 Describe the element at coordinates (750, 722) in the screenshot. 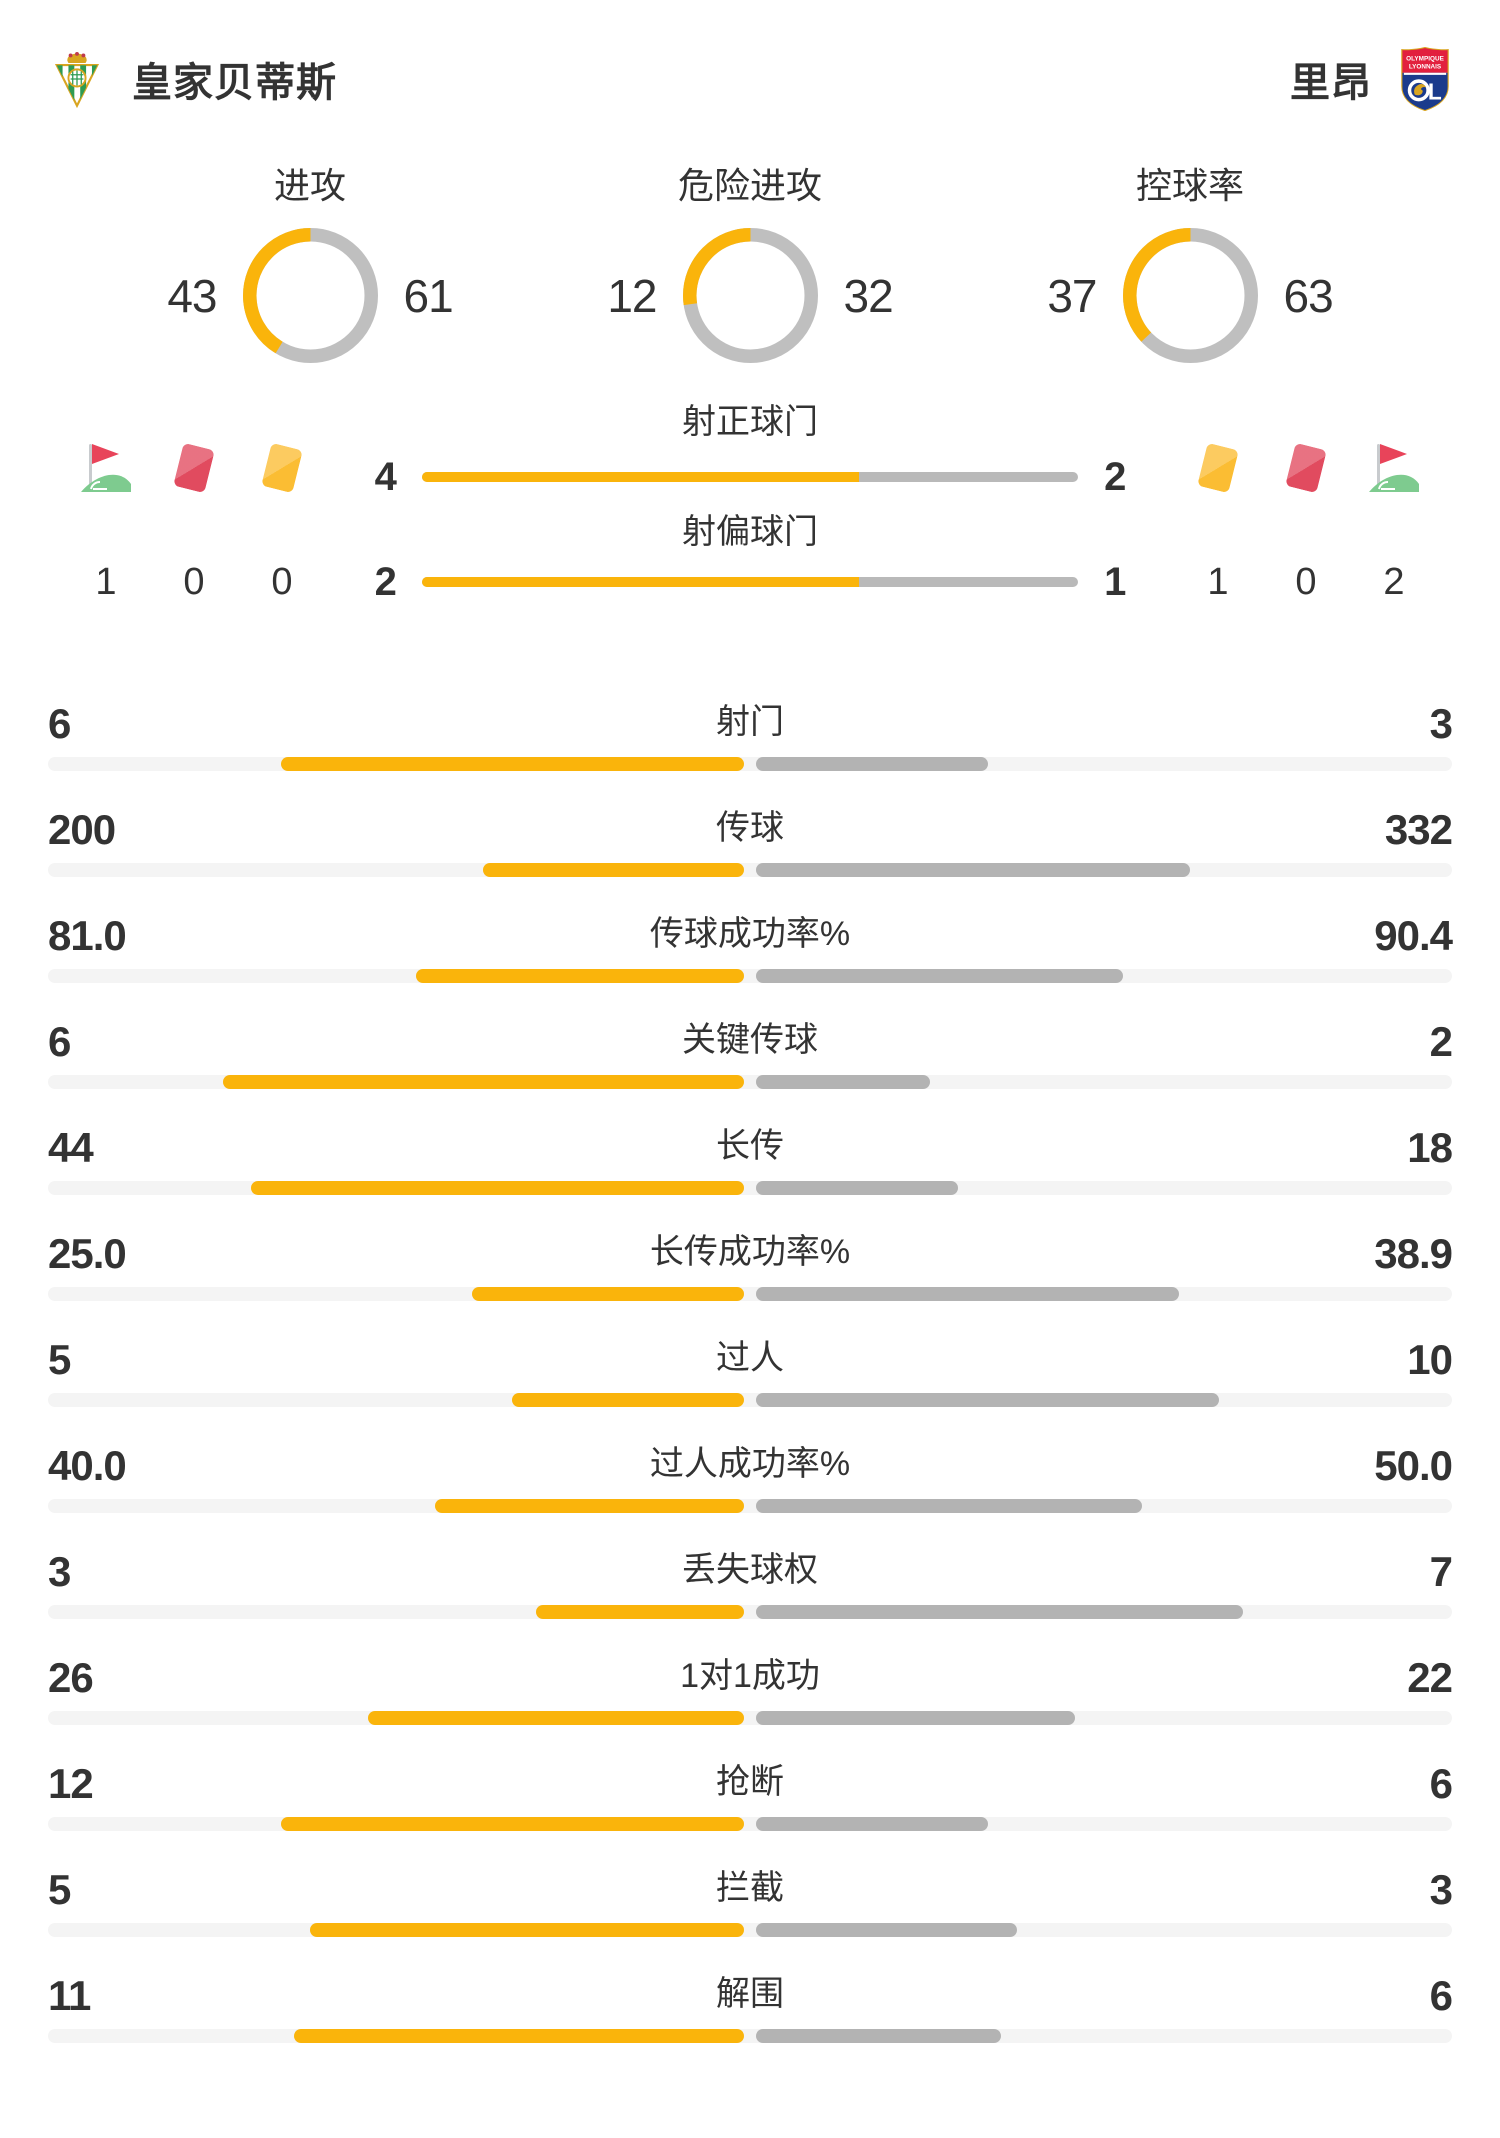

I see `stat-label: 射门` at that location.